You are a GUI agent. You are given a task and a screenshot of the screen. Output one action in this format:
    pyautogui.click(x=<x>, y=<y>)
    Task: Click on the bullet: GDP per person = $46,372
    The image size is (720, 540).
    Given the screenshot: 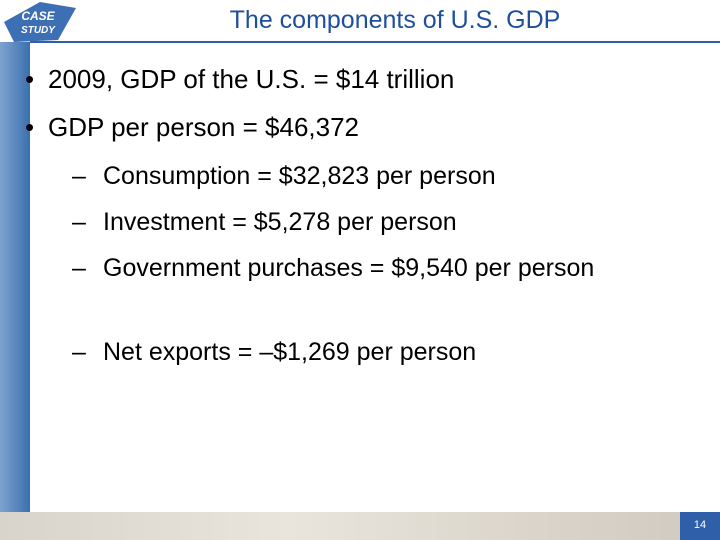 What is the action you would take?
    pyautogui.click(x=192, y=127)
    